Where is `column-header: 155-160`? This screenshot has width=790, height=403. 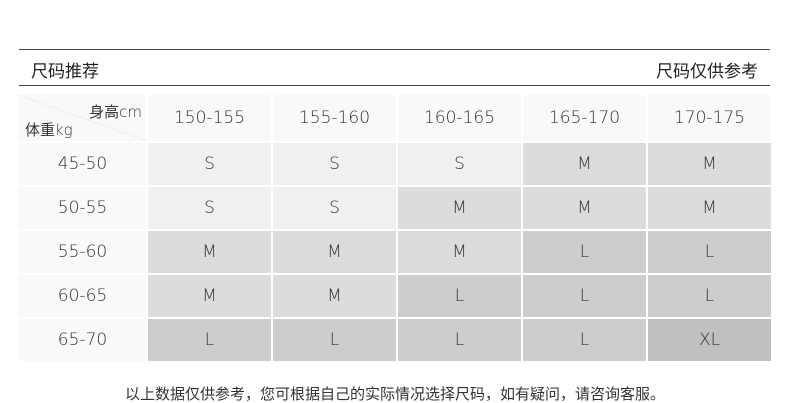
column-header: 155-160 is located at coordinates (334, 118).